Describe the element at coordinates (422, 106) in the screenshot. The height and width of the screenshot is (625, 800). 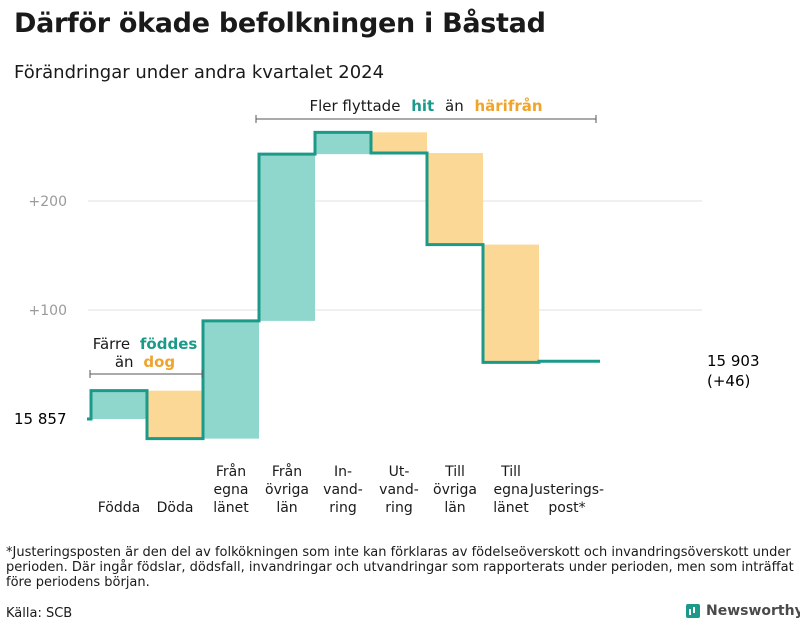
I see `annotation-top-hit: hit` at that location.